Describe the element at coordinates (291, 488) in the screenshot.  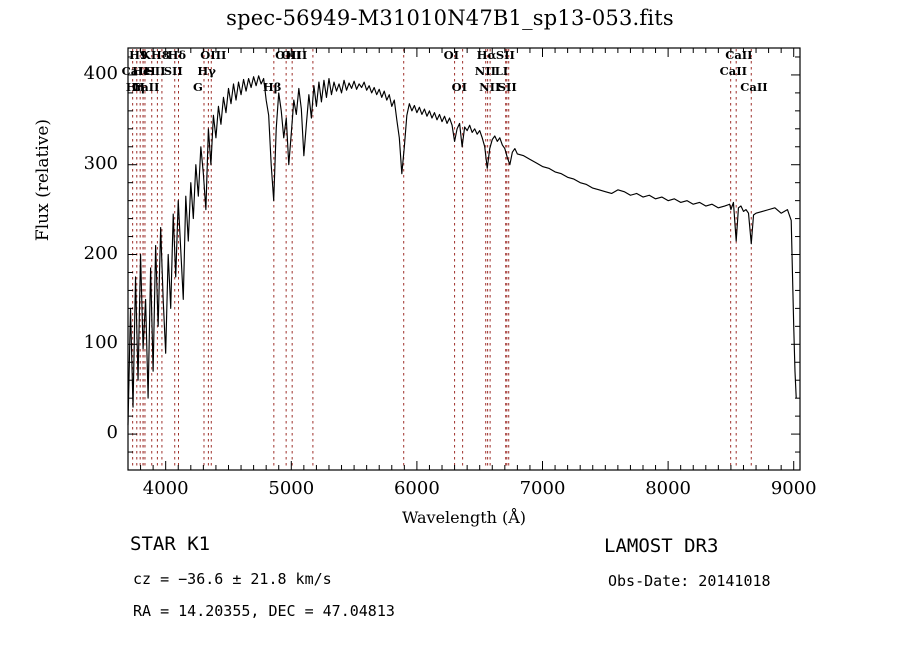
I see `x-tick-label: 5000` at that location.